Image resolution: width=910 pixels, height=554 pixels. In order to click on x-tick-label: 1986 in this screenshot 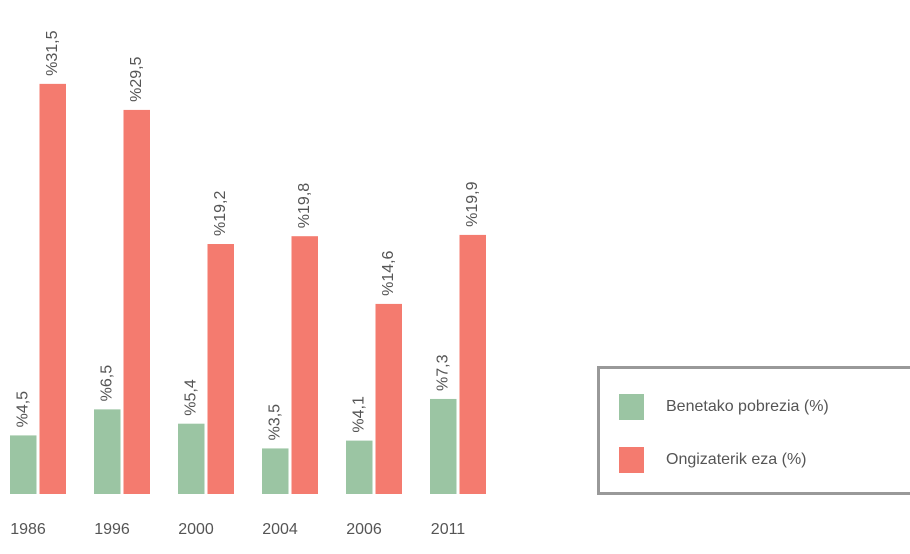, I will do `click(28, 529)`.